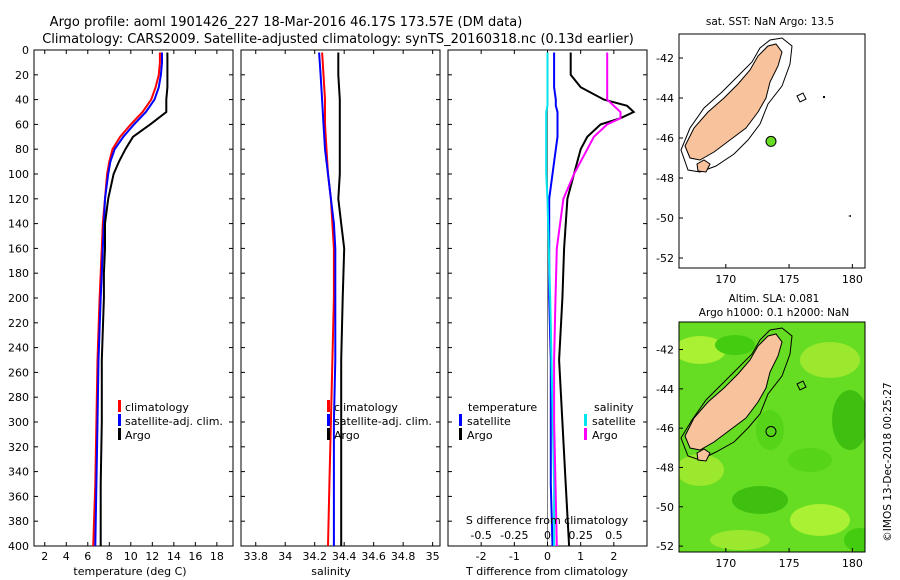  What do you see at coordinates (614, 407) in the screenshot?
I see `legend-heading-salinity: salinity` at bounding box center [614, 407].